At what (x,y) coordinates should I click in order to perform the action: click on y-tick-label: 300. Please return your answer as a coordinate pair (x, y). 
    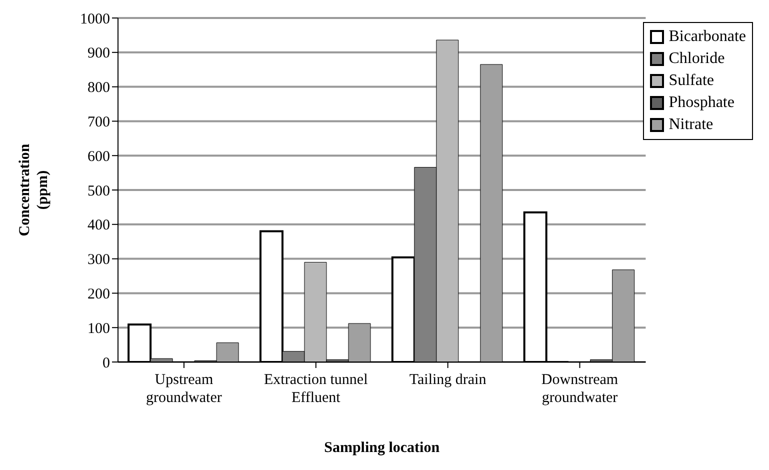
    Looking at the image, I should click on (99, 260).